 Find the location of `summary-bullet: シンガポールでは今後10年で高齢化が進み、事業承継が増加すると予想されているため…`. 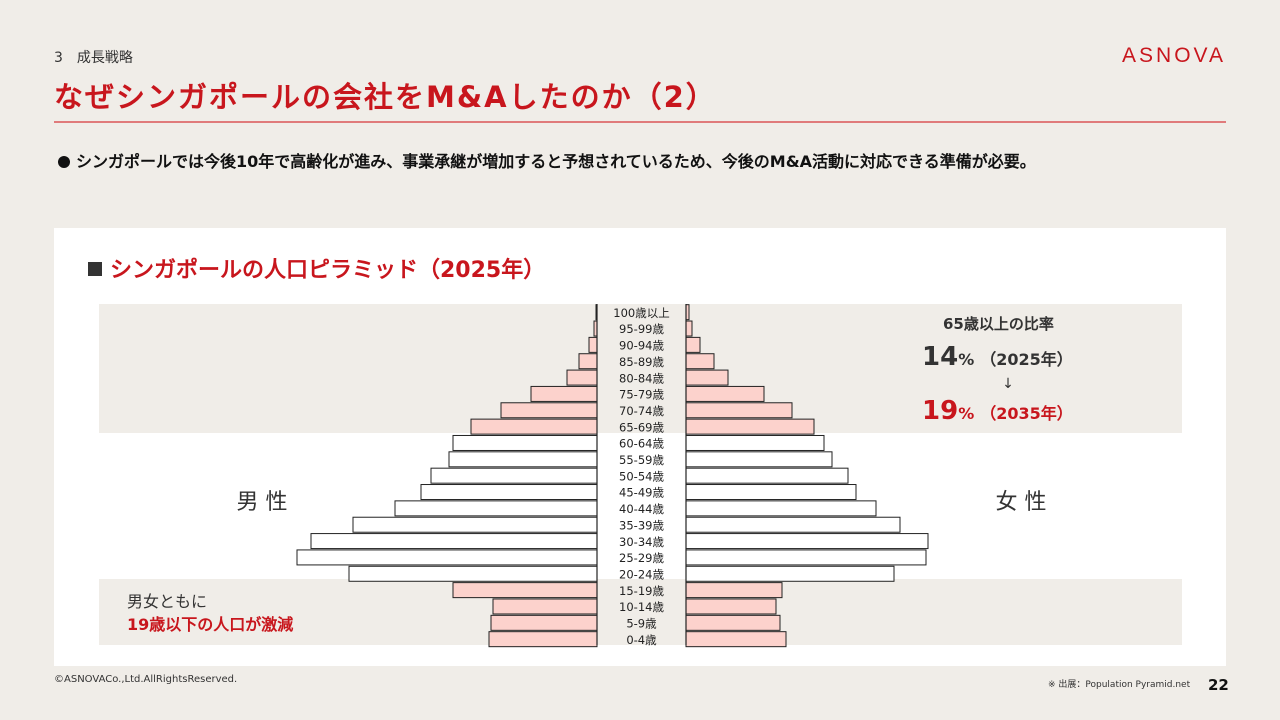

summary-bullet: シンガポールでは今後10年で高齢化が進み、事業承継が増加すると予想されているため… is located at coordinates (547, 160).